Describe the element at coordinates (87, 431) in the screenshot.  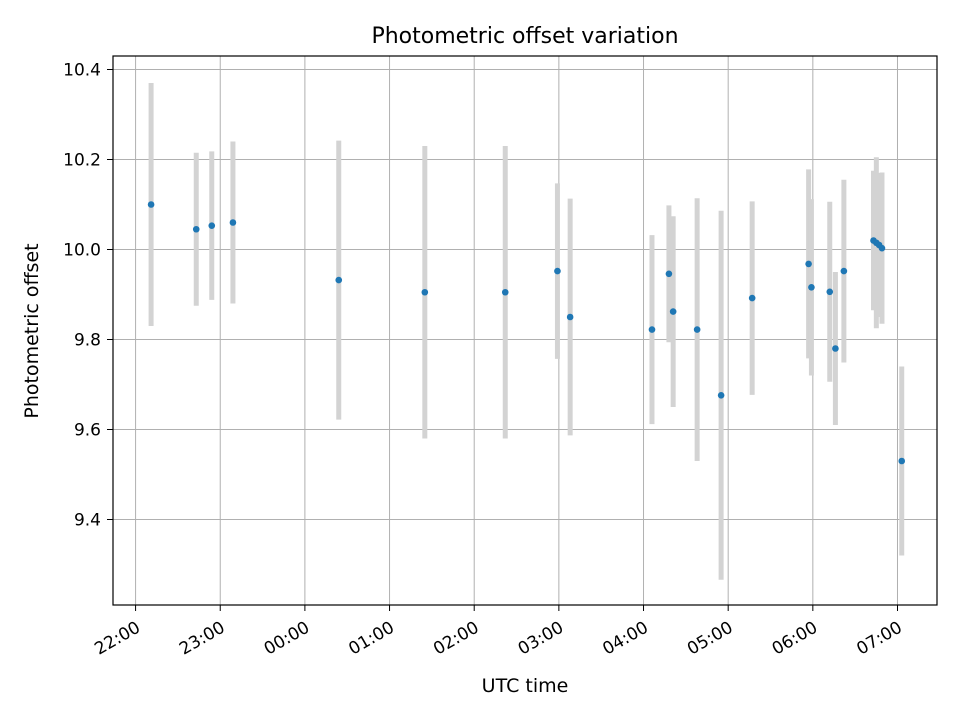
I see `y-tick-label: 9.6` at that location.